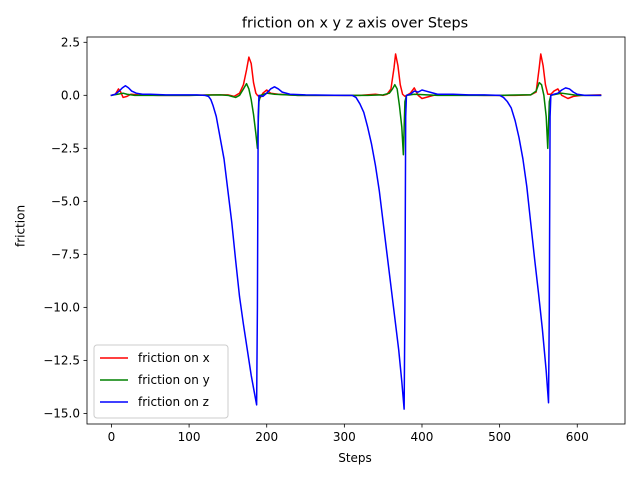 The height and width of the screenshot is (484, 640). What do you see at coordinates (344, 437) in the screenshot?
I see `x-tick-label: 300` at bounding box center [344, 437].